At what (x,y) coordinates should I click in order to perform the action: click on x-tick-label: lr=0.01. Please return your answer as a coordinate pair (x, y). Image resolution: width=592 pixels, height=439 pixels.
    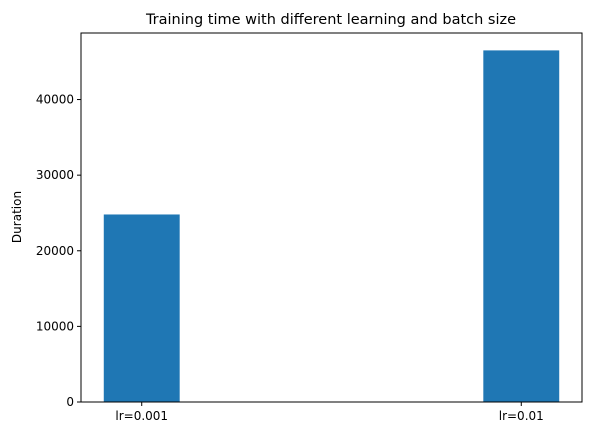
    Looking at the image, I should click on (521, 416).